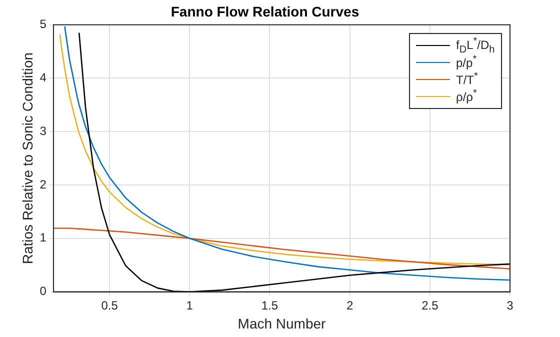 This screenshot has width=560, height=337. What do you see at coordinates (466, 96) in the screenshot?
I see `legend-label: ρ/ρ$^{*}$` at bounding box center [466, 96].